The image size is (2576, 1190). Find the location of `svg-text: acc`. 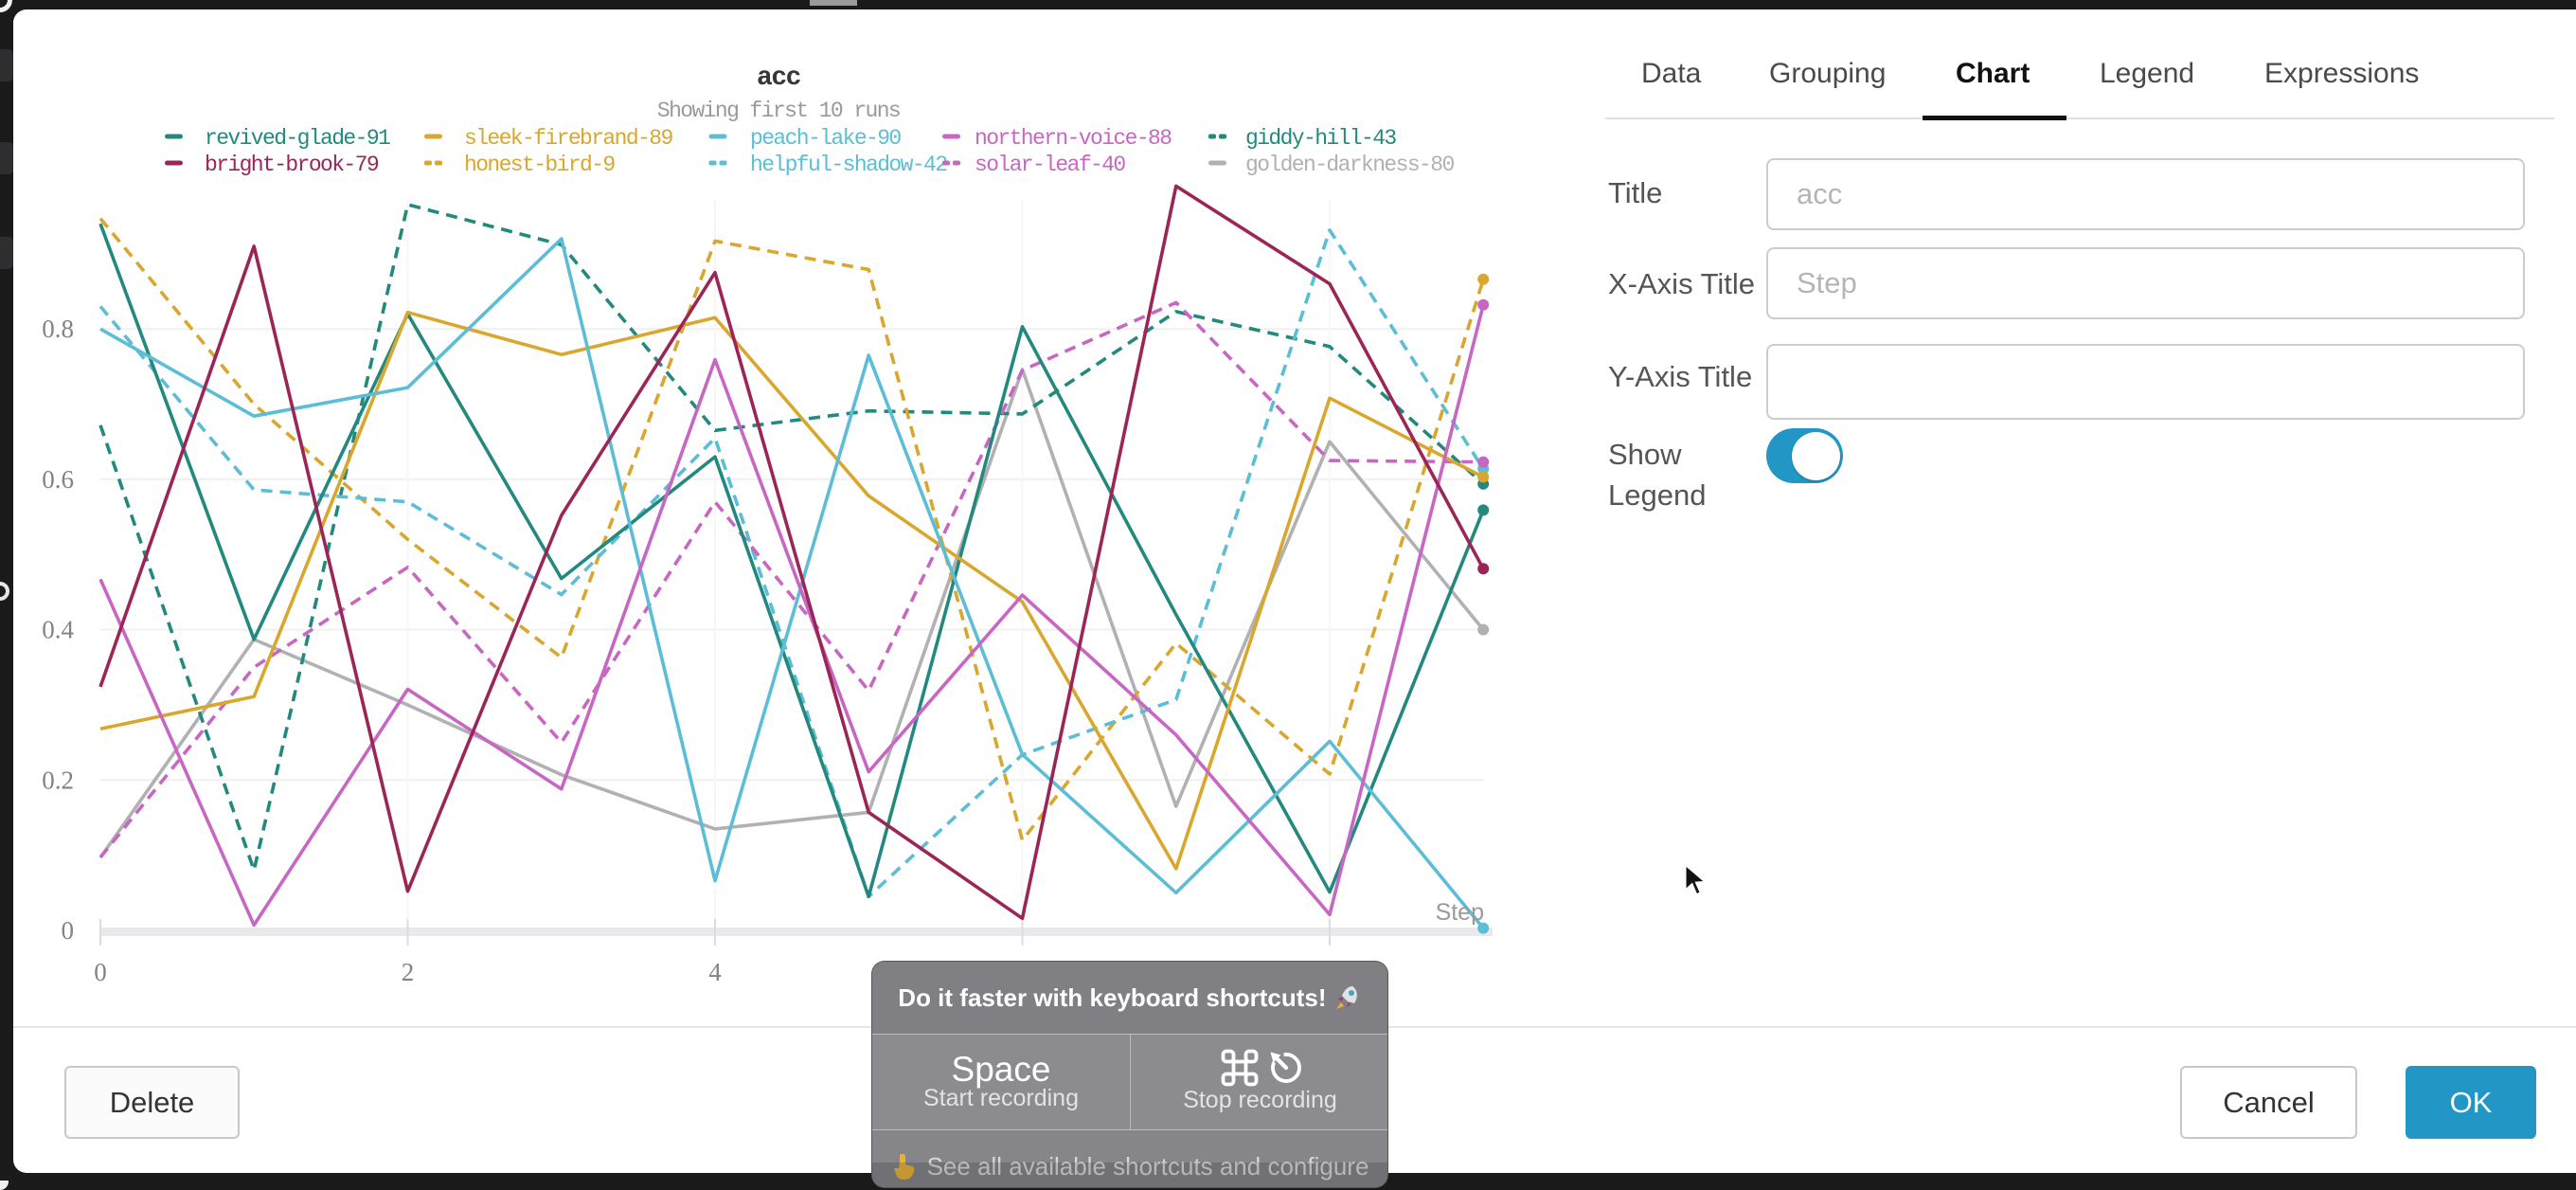

svg-text: acc is located at coordinates (779, 78).